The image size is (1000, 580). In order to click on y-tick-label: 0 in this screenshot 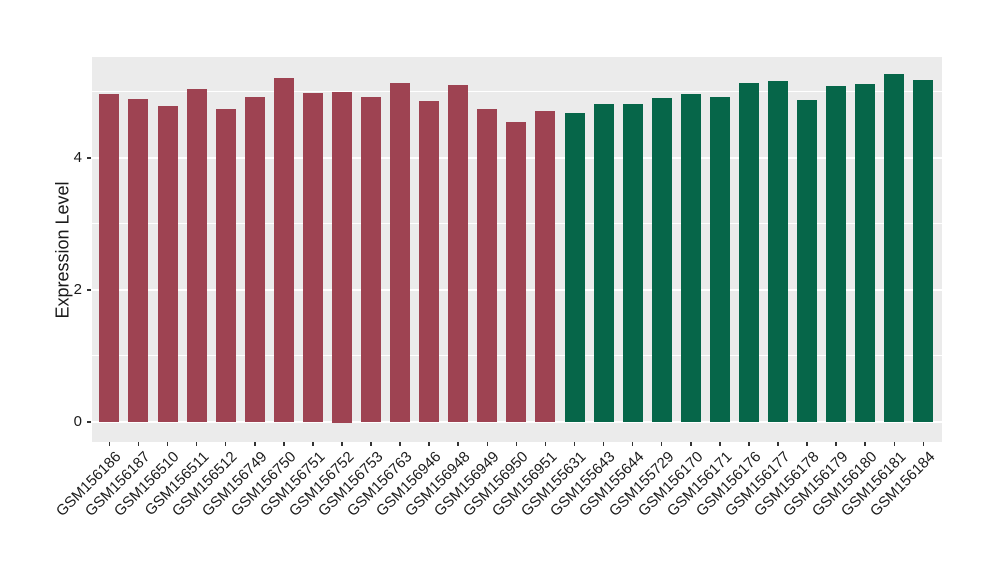, I will do `click(77, 421)`.